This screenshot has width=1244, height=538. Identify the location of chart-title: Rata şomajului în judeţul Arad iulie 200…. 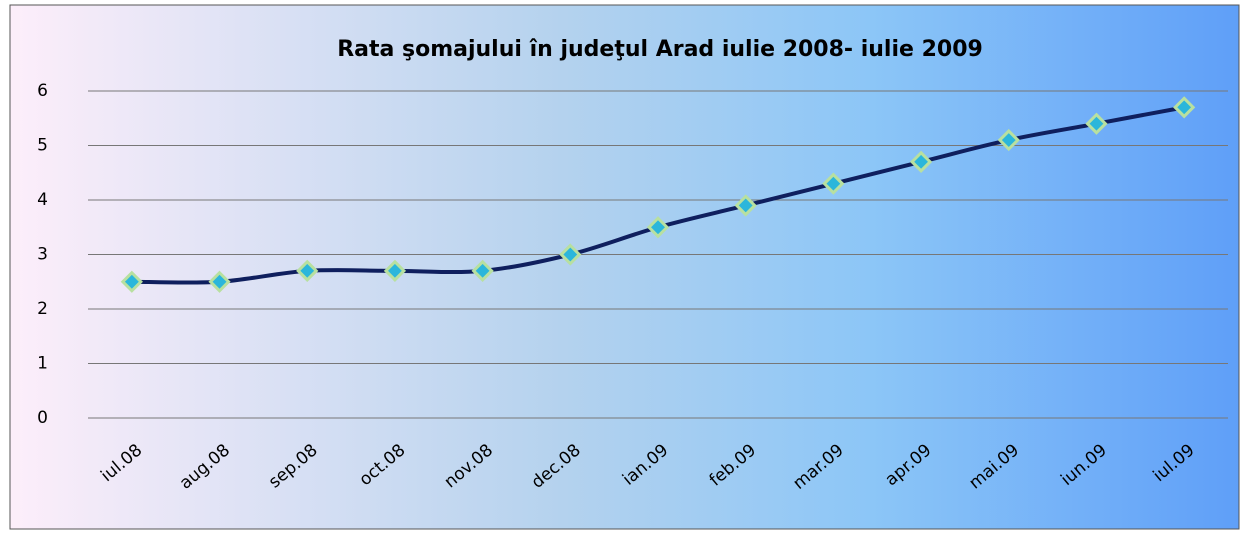
(660, 49).